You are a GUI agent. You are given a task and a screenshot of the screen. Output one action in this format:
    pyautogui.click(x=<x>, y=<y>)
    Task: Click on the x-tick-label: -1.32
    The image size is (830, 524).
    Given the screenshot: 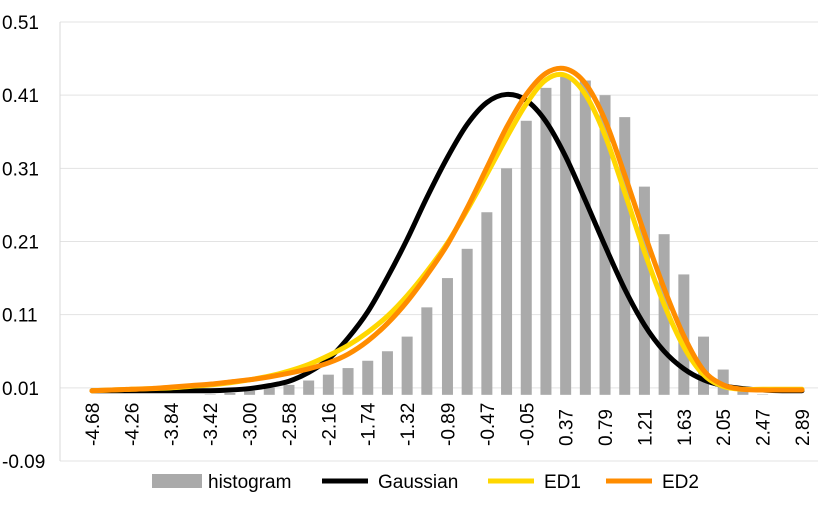 What is the action you would take?
    pyautogui.click(x=408, y=424)
    